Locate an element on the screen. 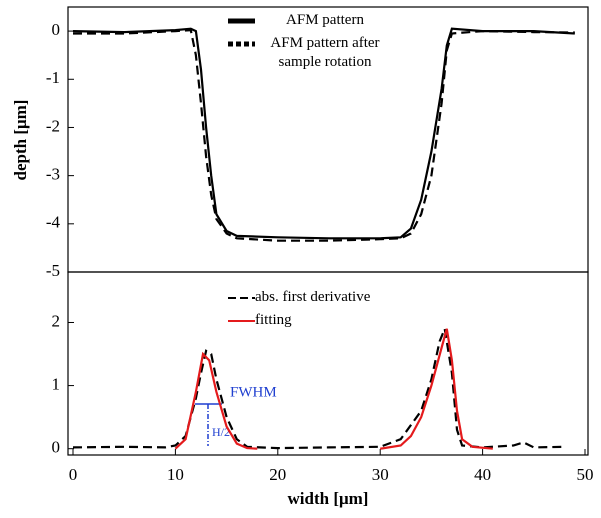 This screenshot has height=518, width=601. annotation: H/2 is located at coordinates (221, 432).